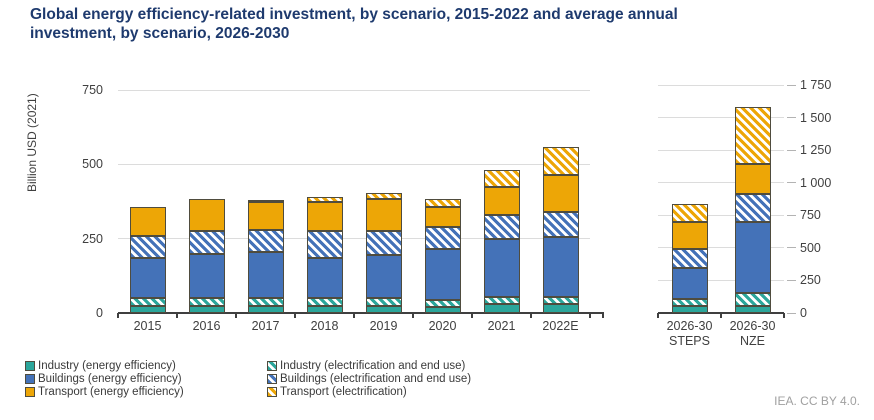 This screenshot has height=420, width=874. Describe the element at coordinates (92, 164) in the screenshot. I see `y-tick-label: 500` at that location.